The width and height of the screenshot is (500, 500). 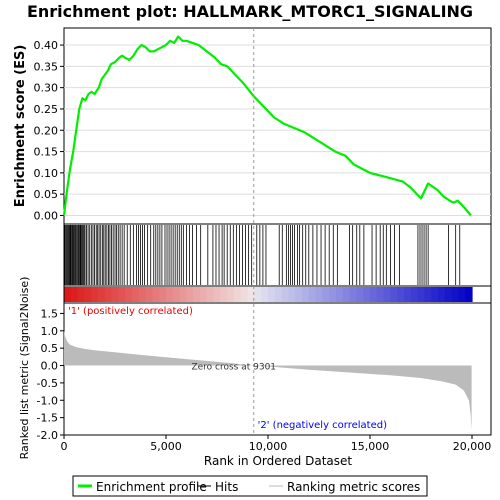 What do you see at coordinates (268, 446) in the screenshot?
I see `x-tick-label: 10,000` at bounding box center [268, 446].